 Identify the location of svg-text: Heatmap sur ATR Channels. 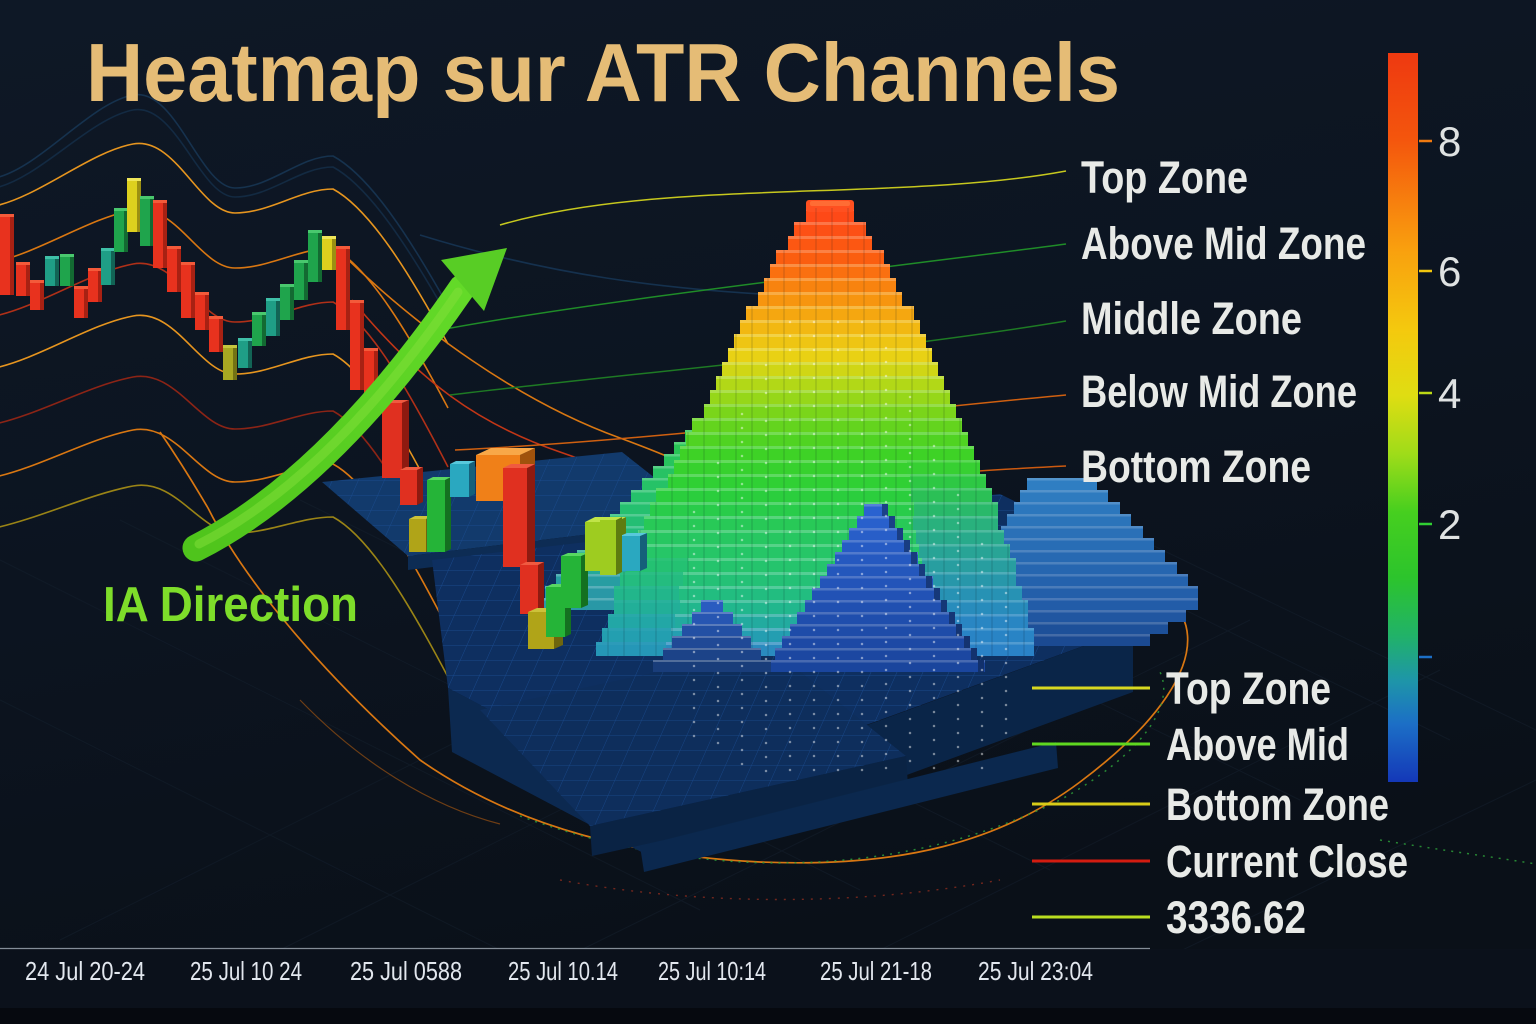
(603, 72).